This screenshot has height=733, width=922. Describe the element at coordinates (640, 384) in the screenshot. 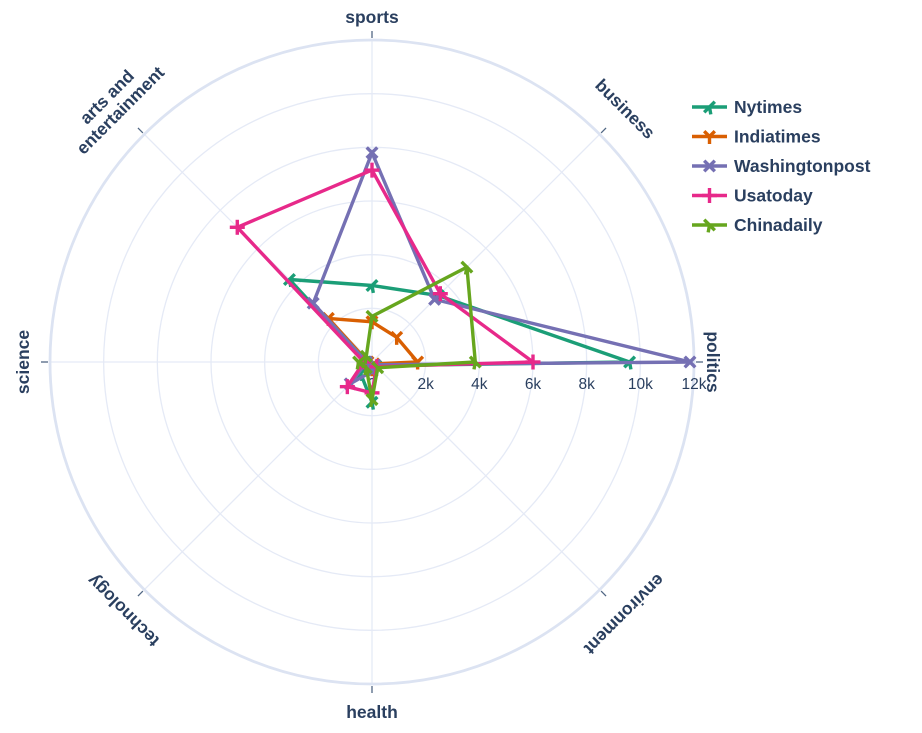

I see `radial-tick-label: 10k` at that location.